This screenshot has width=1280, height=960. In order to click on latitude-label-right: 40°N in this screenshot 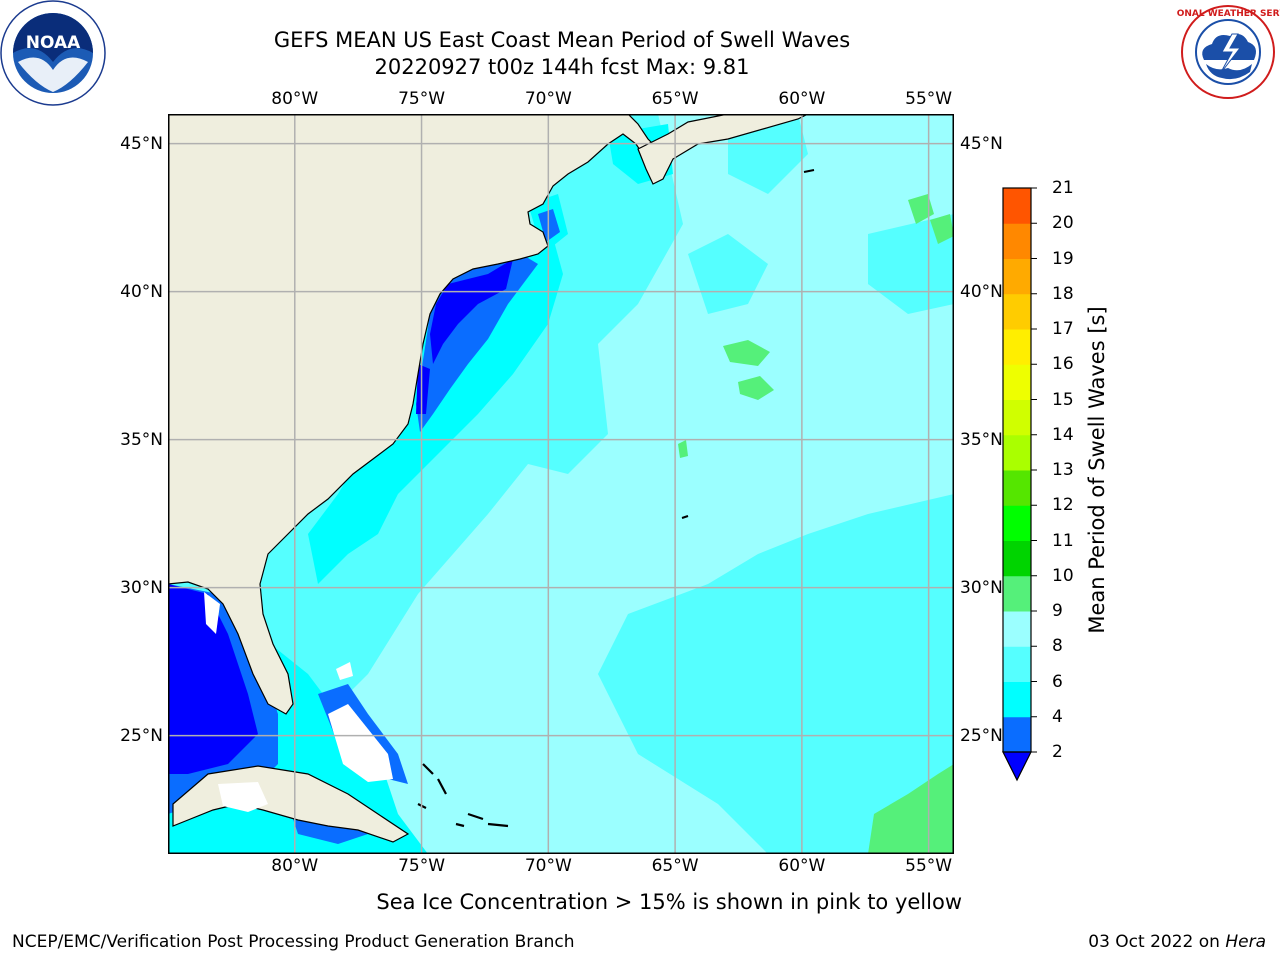, I will do `click(981, 291)`.